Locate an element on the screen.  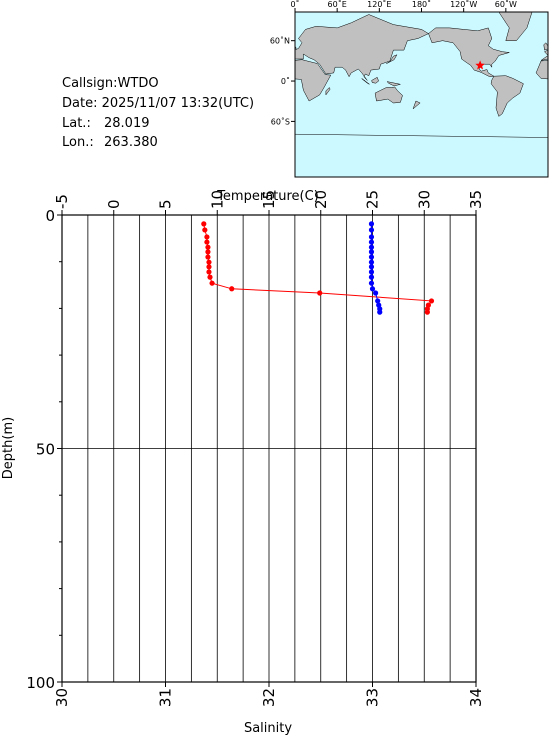
x2-tick-label: 10 is located at coordinates (217, 199).